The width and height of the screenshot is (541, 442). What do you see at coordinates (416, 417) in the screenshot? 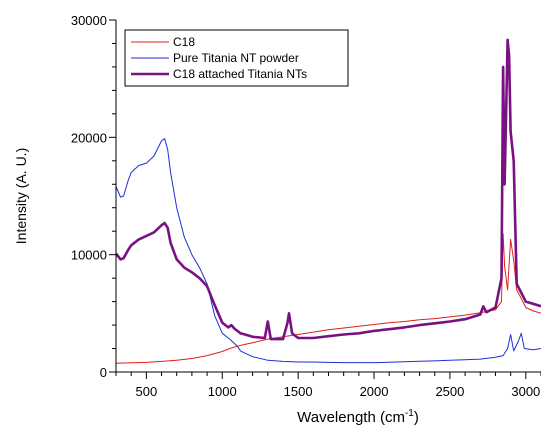
I see `x-axis-label-tail: )` at bounding box center [416, 417].